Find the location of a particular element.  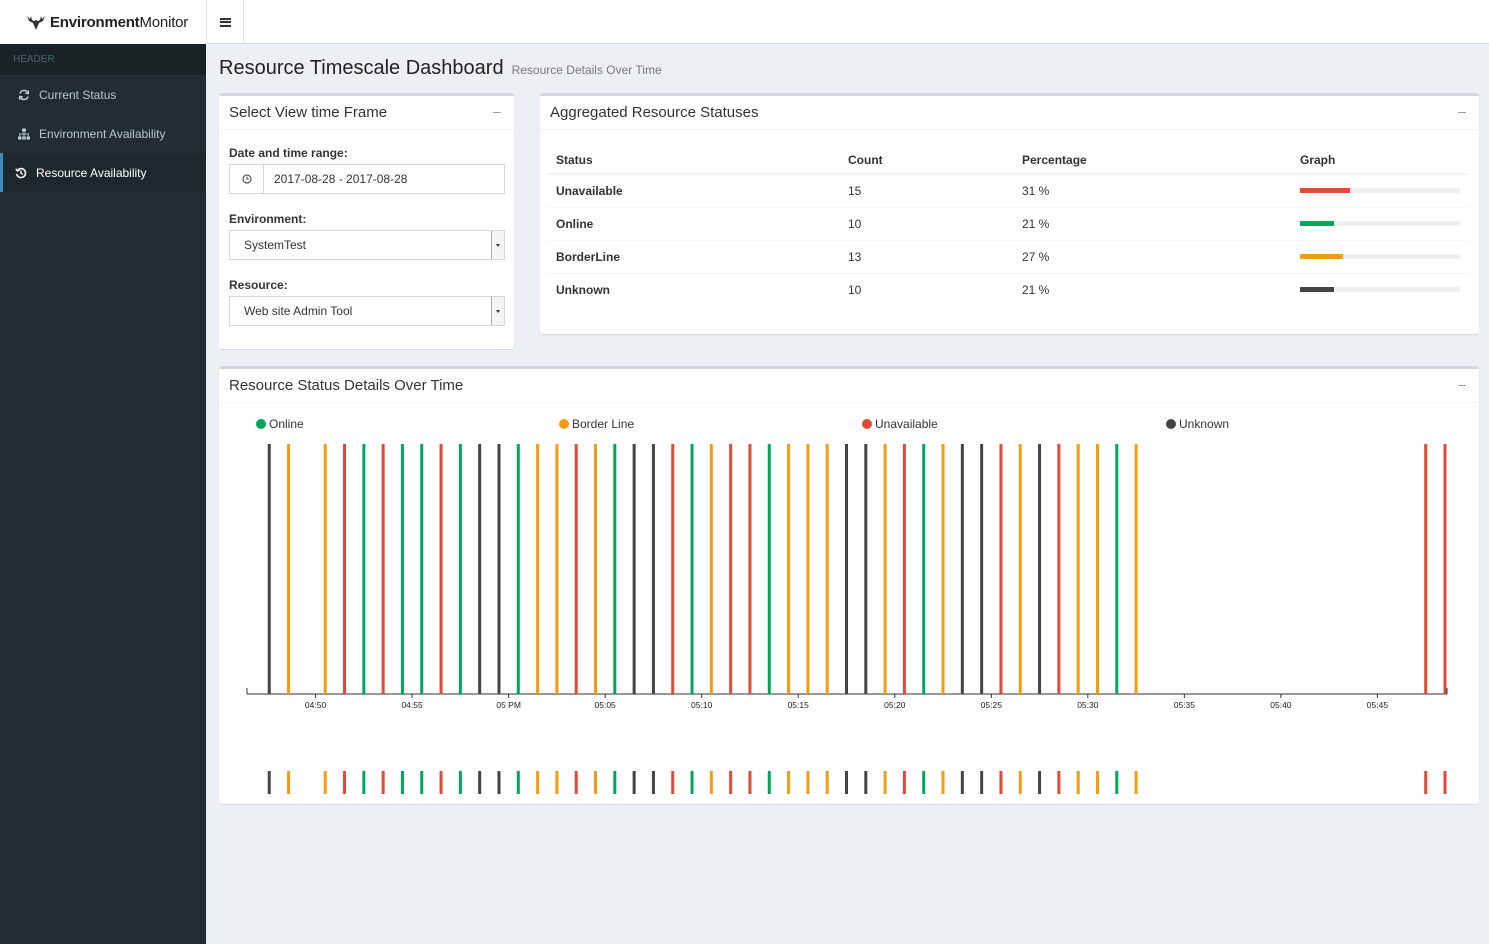

column-header-status: Status is located at coordinates (694, 160).